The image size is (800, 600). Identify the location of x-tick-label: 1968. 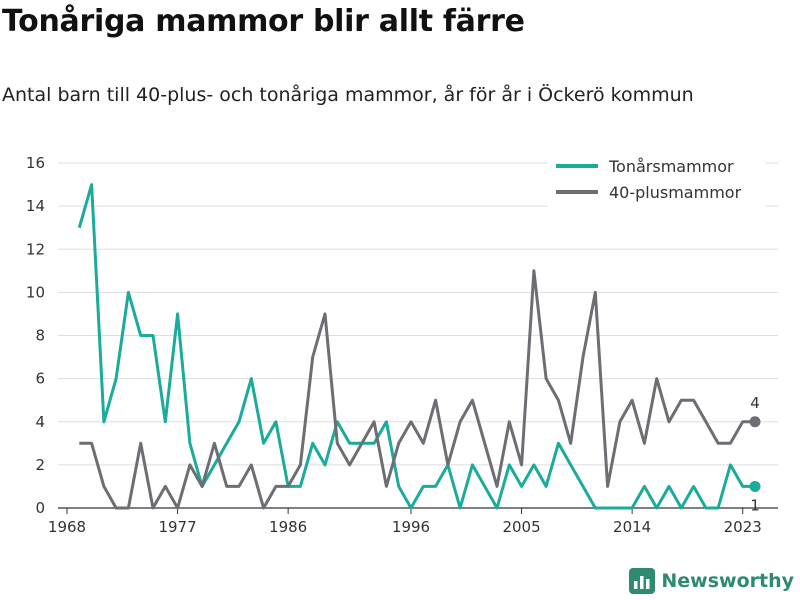
(67, 527).